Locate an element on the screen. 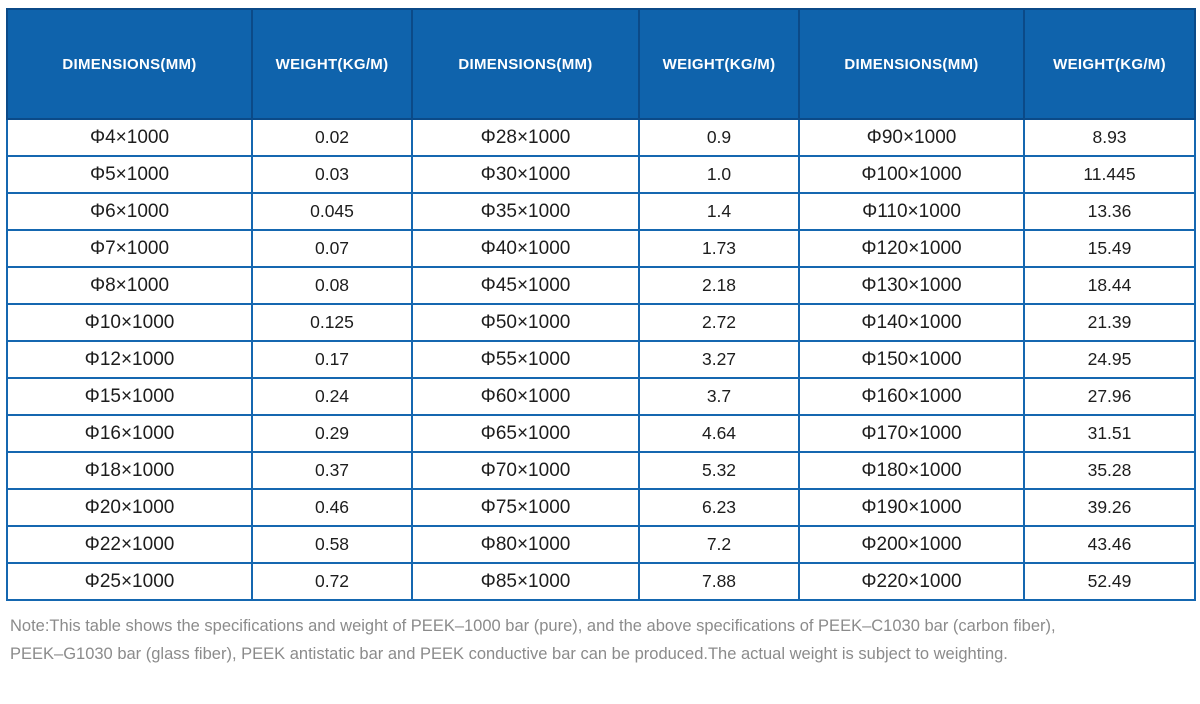  dimension-cell: Φ140×1000 is located at coordinates (911, 322).